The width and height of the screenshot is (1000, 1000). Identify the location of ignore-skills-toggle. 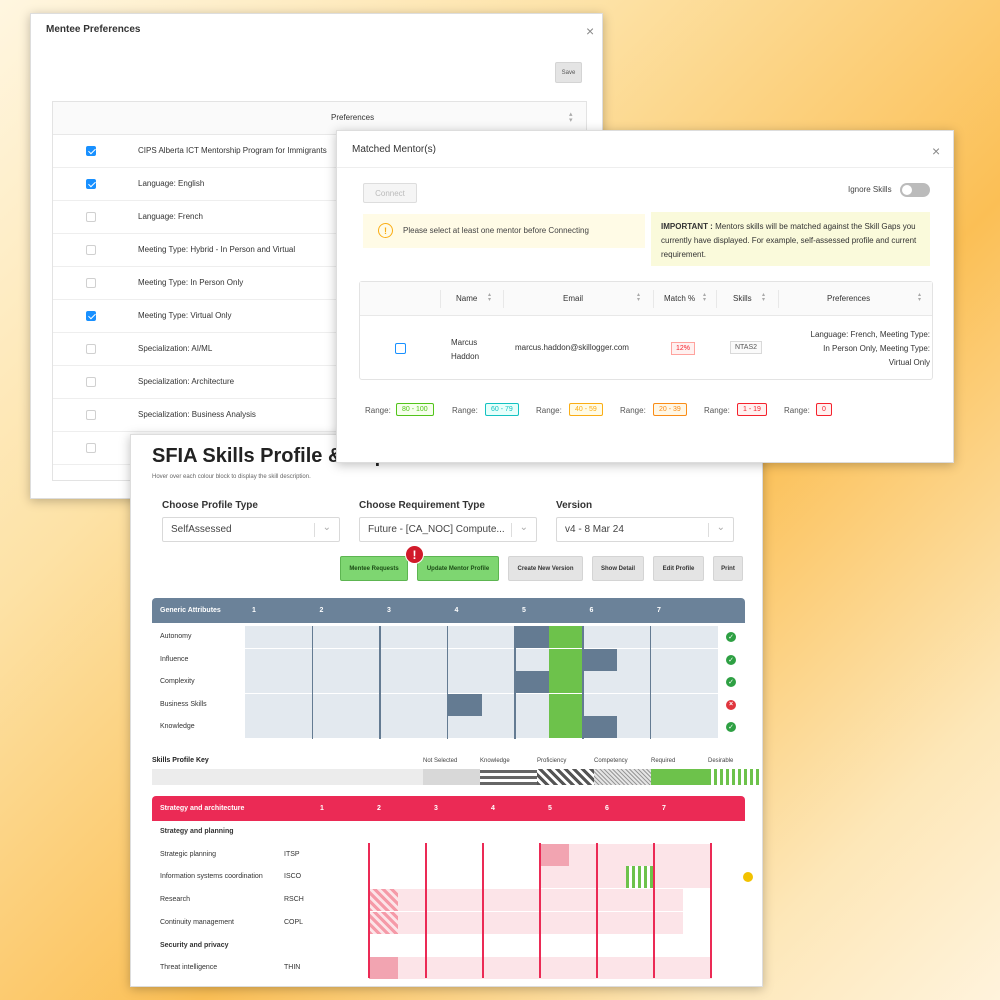
(915, 190).